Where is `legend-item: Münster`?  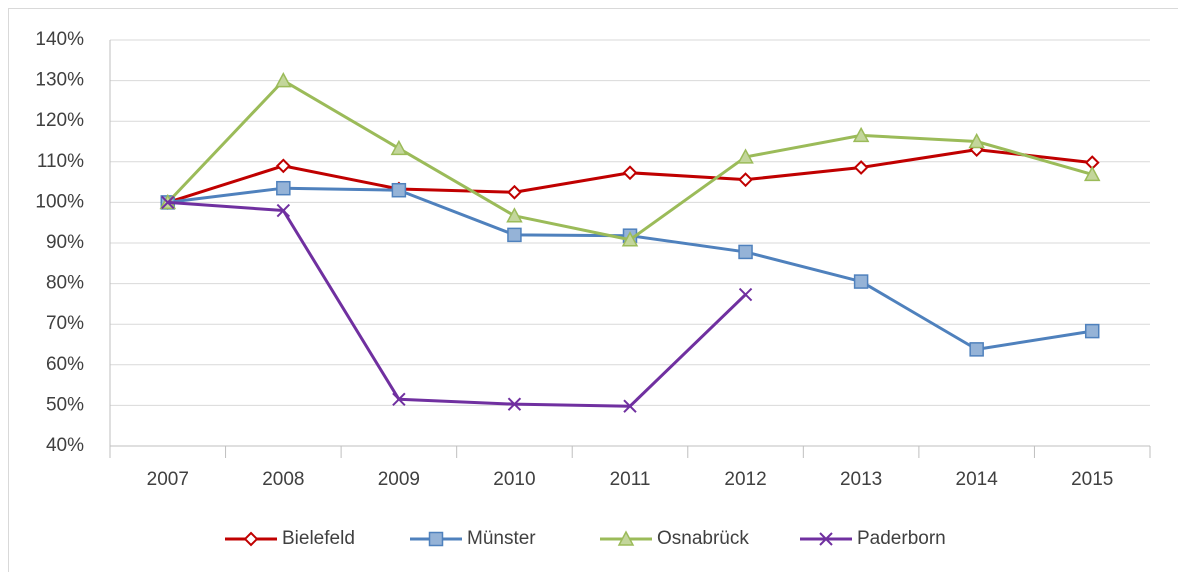 legend-item: Münster is located at coordinates (473, 538).